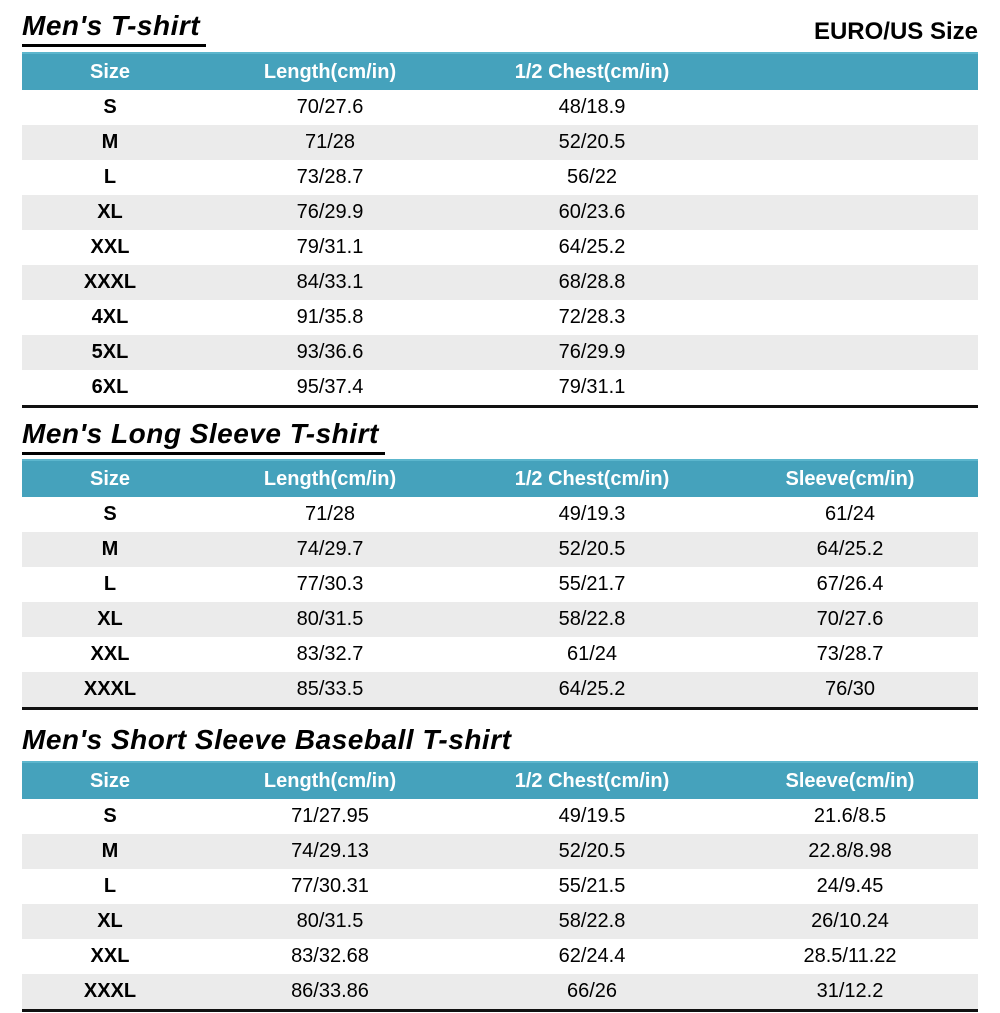  Describe the element at coordinates (500, 28) in the screenshot. I see `page-header: Men's T-shirt EURO/US Size` at that location.